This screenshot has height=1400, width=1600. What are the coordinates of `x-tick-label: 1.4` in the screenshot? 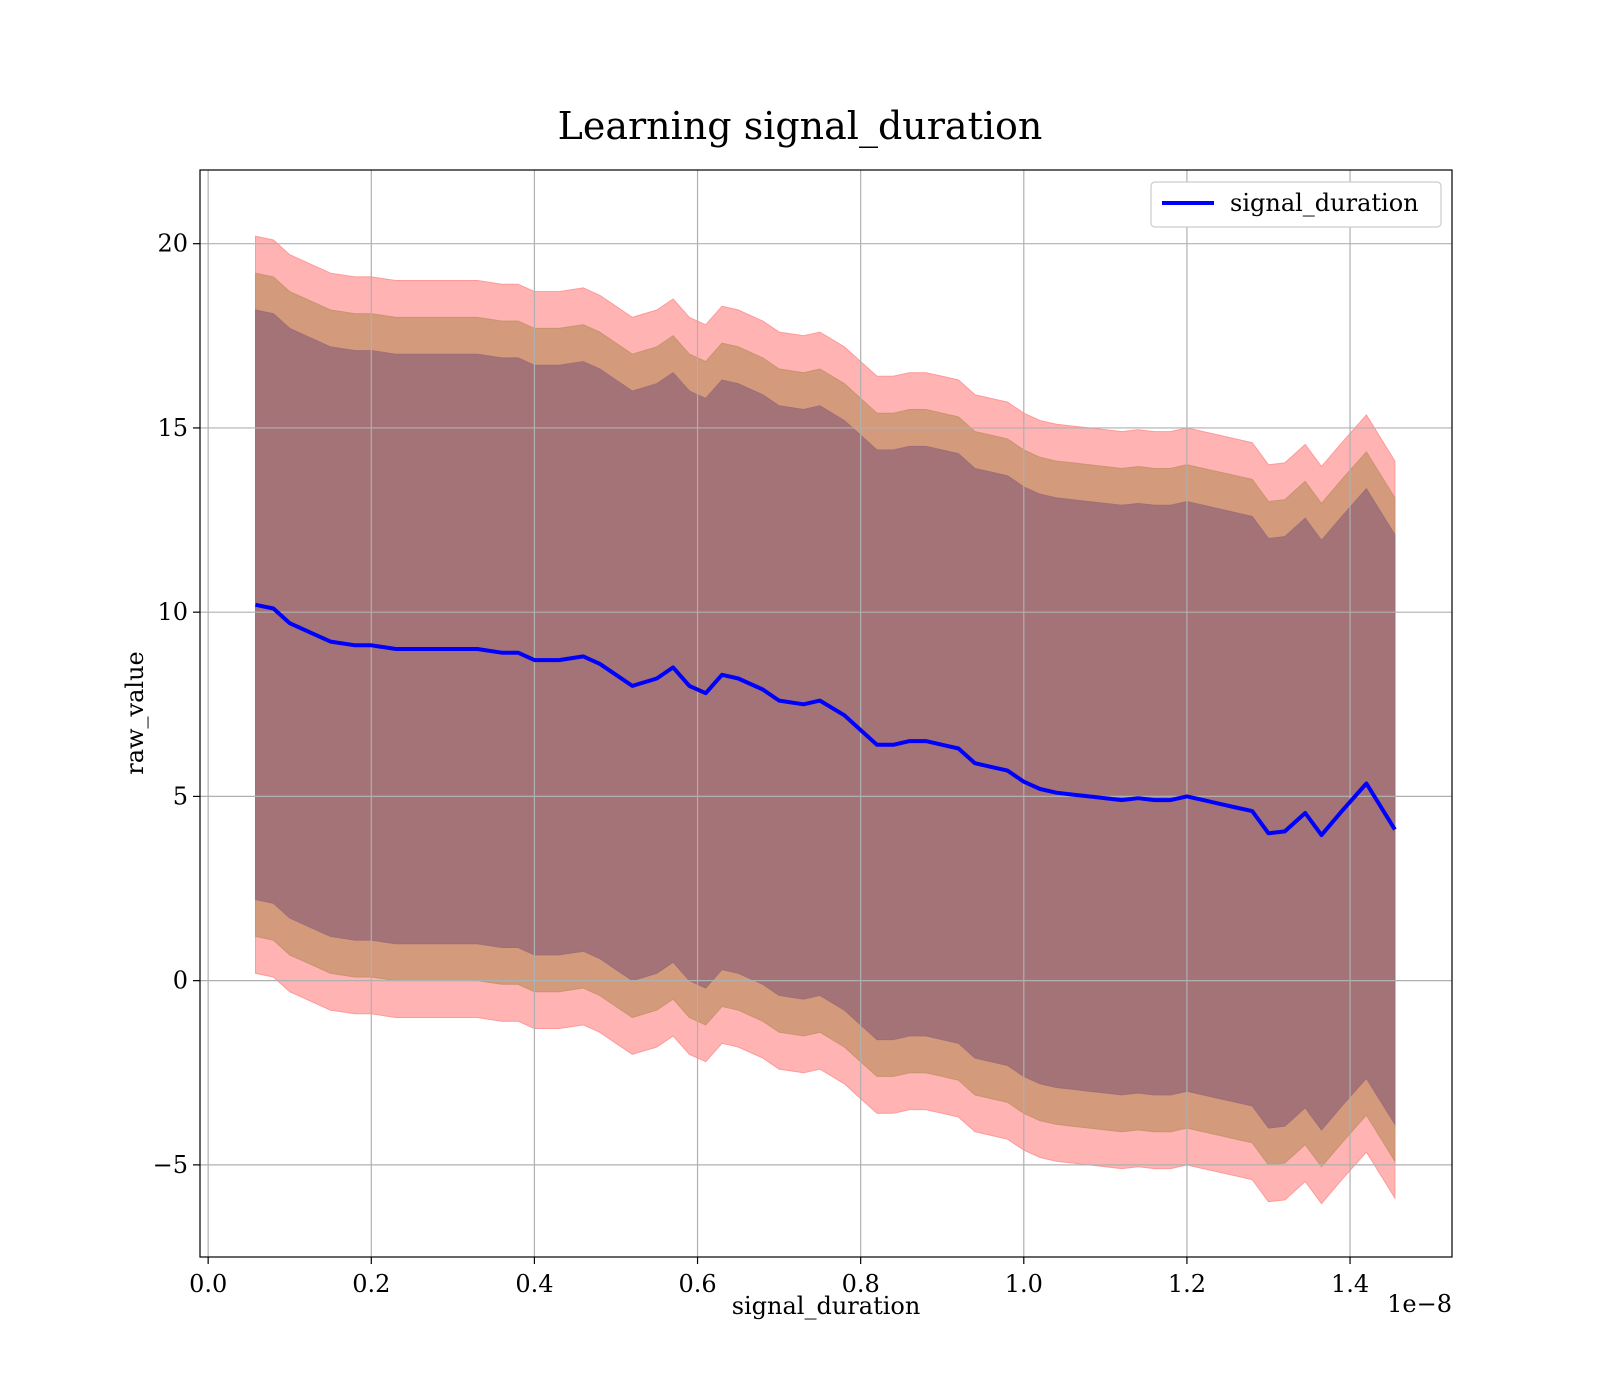 It's located at (1350, 1284).